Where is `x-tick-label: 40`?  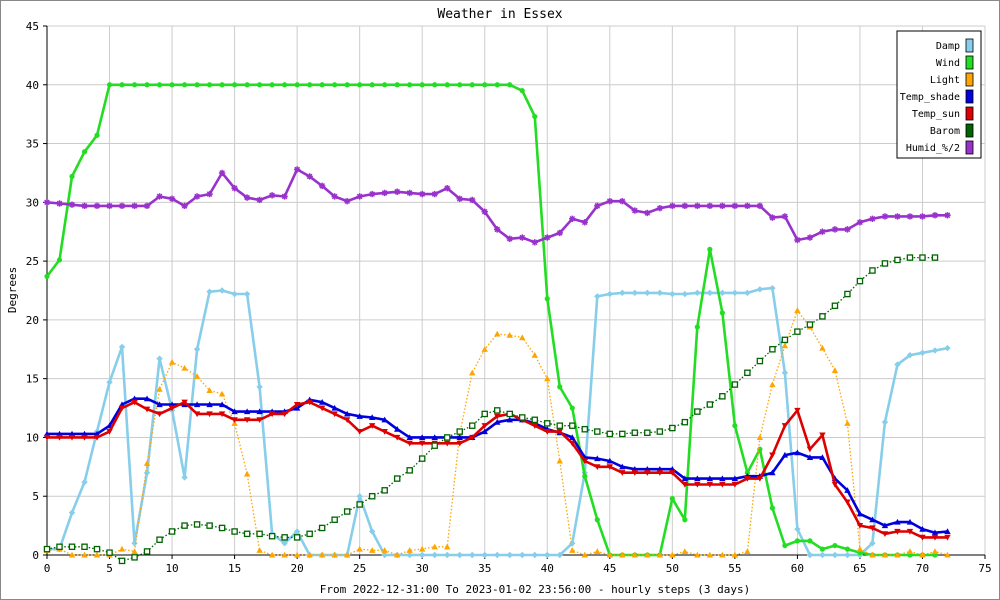
x-tick-label: 40 is located at coordinates (547, 568).